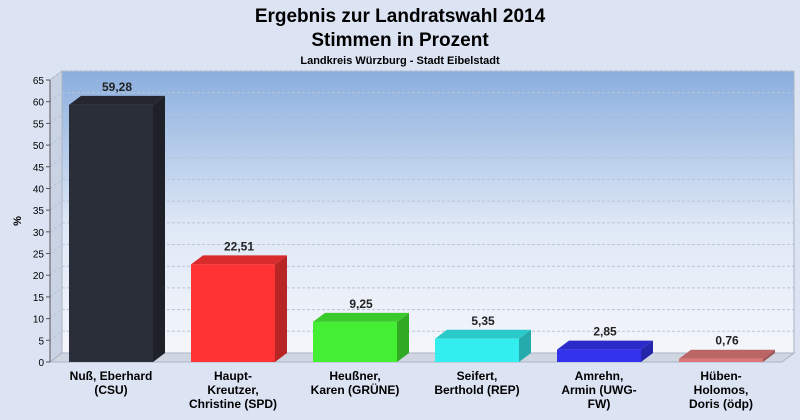 This screenshot has height=420, width=800. Describe the element at coordinates (355, 389) in the screenshot. I see `category-label-line: Karen (GRÜNE)` at that location.